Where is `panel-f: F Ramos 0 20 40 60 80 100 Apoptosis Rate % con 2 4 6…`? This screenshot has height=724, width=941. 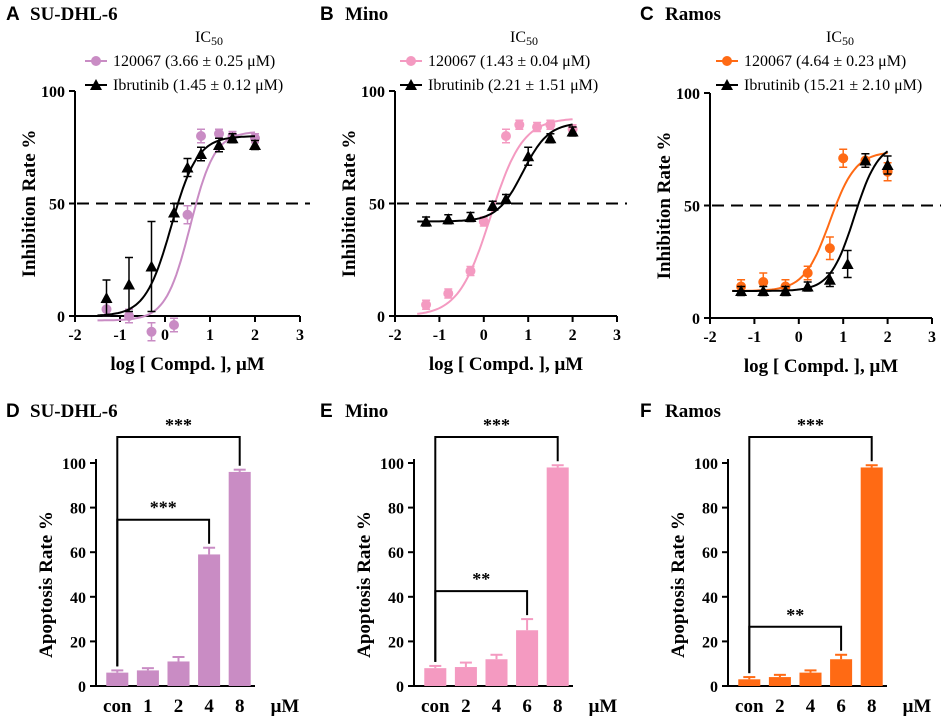
panel-f: F Ramos 0 20 40 60 80 100 Apoptosis Rate % con 2 4 6… is located at coordinates (785, 559).